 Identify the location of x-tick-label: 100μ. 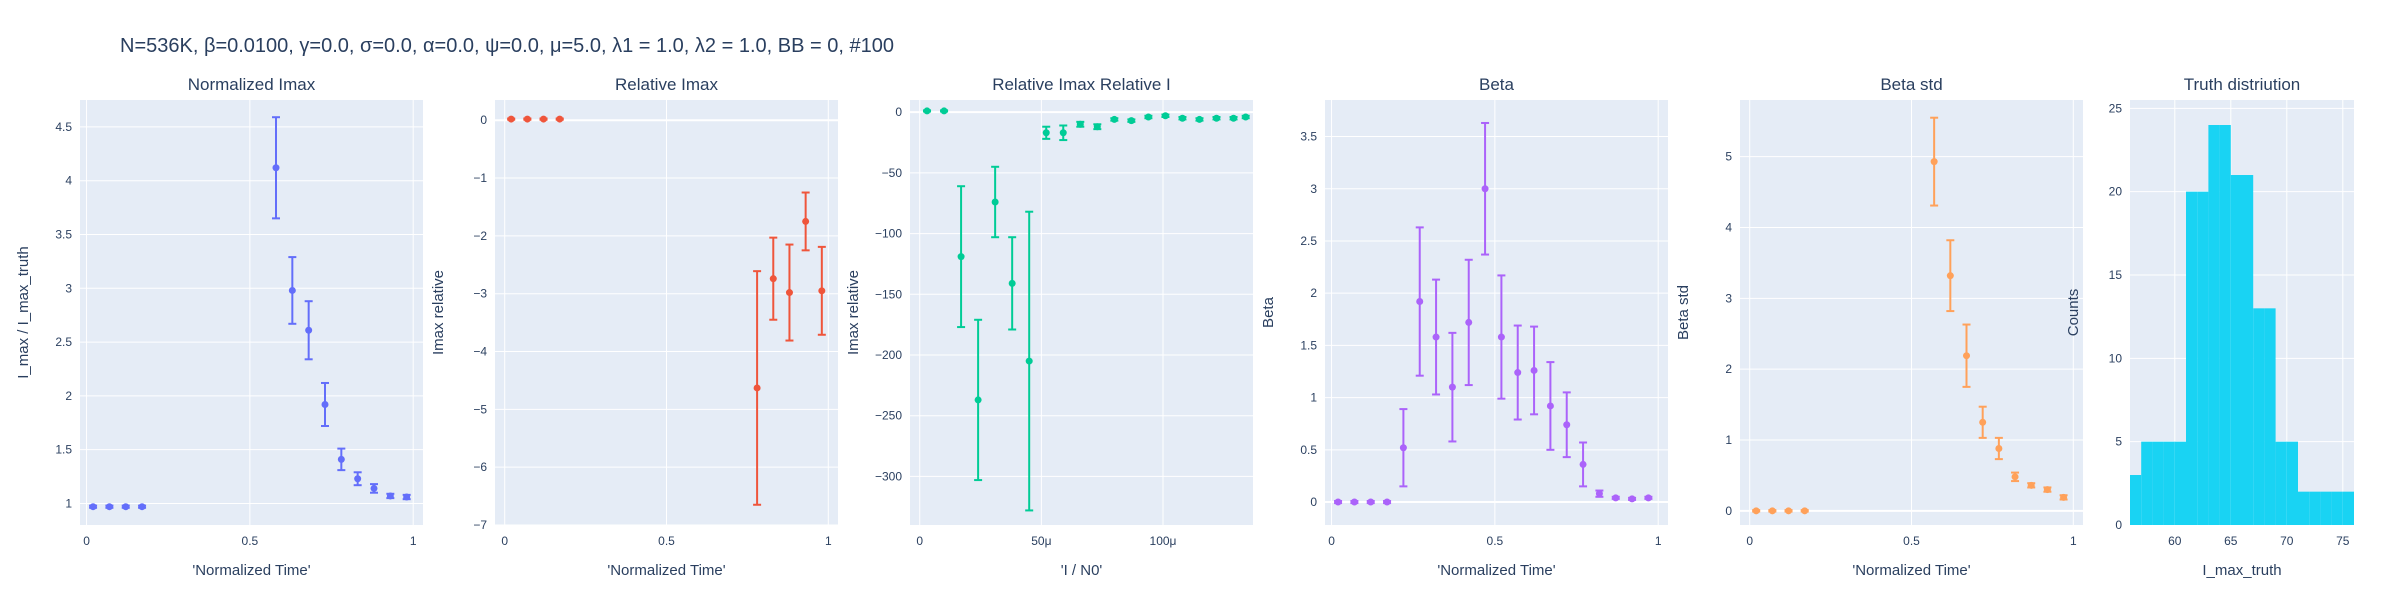
(1163, 541).